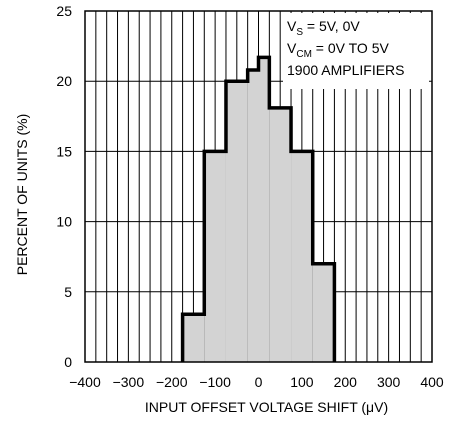  I want to click on annotation-background, so click(356, 51).